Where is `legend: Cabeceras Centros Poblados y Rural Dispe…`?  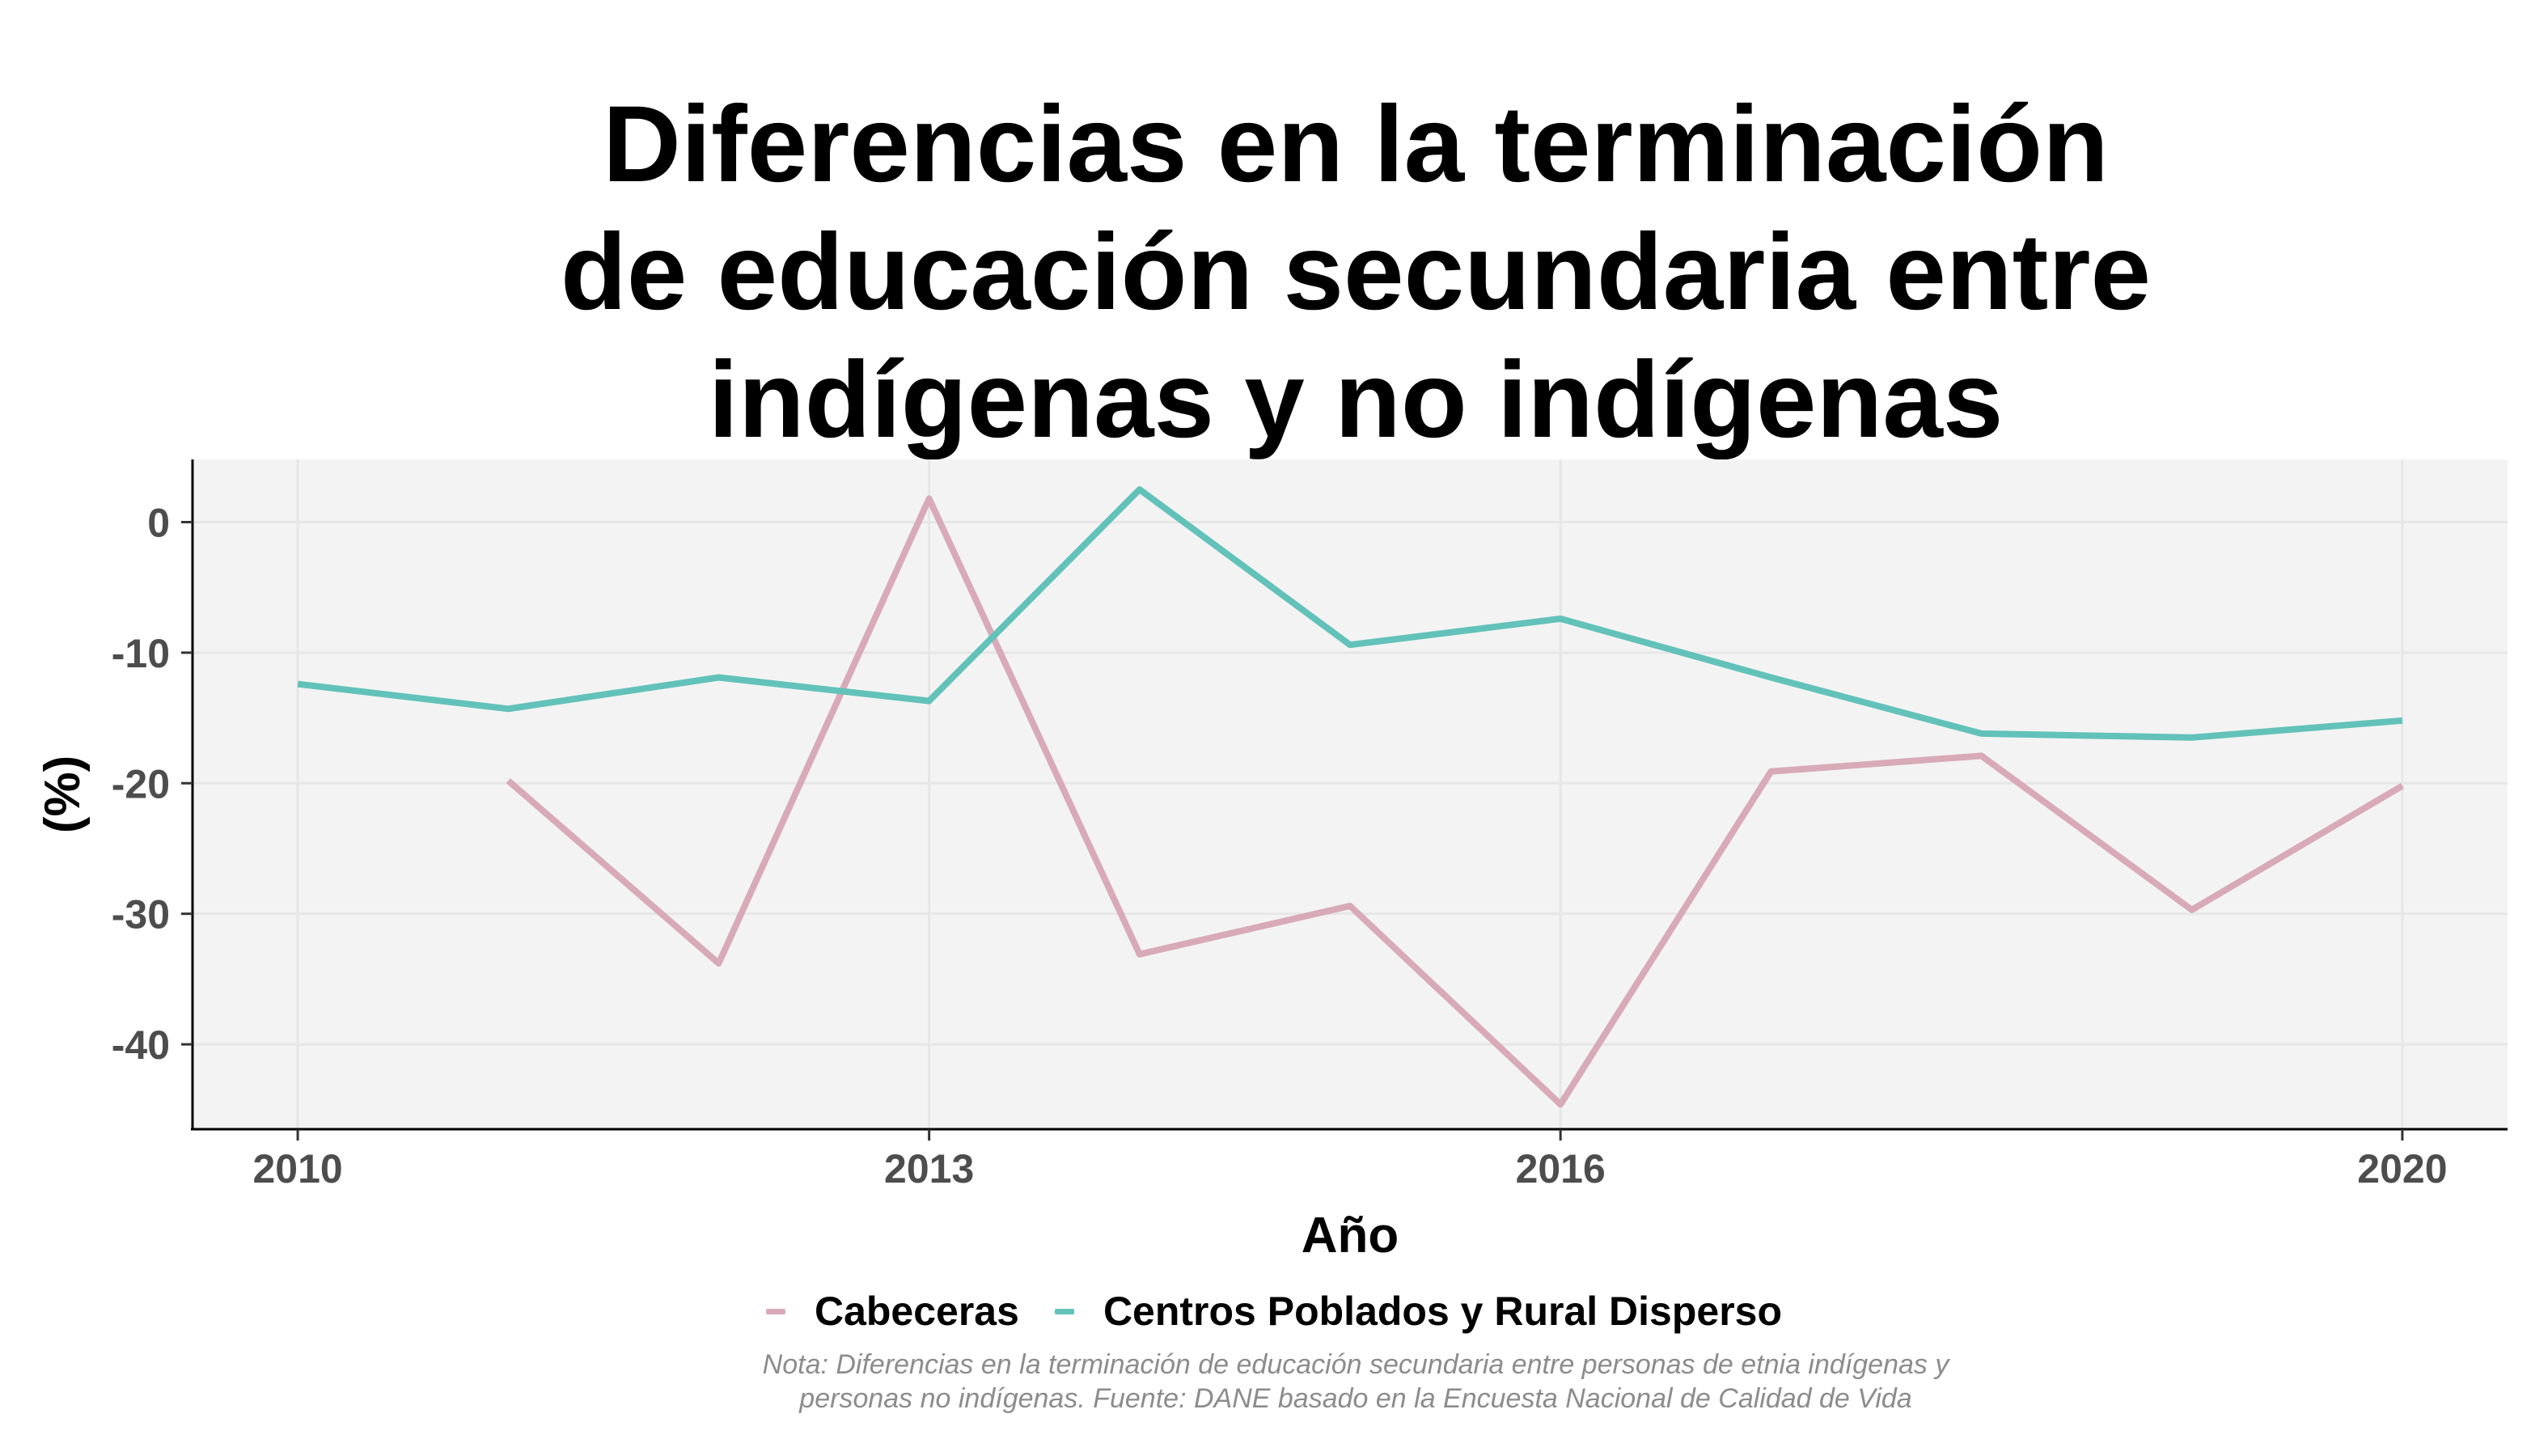 legend: Cabeceras Centros Poblados y Rural Dispe… is located at coordinates (1274, 1311).